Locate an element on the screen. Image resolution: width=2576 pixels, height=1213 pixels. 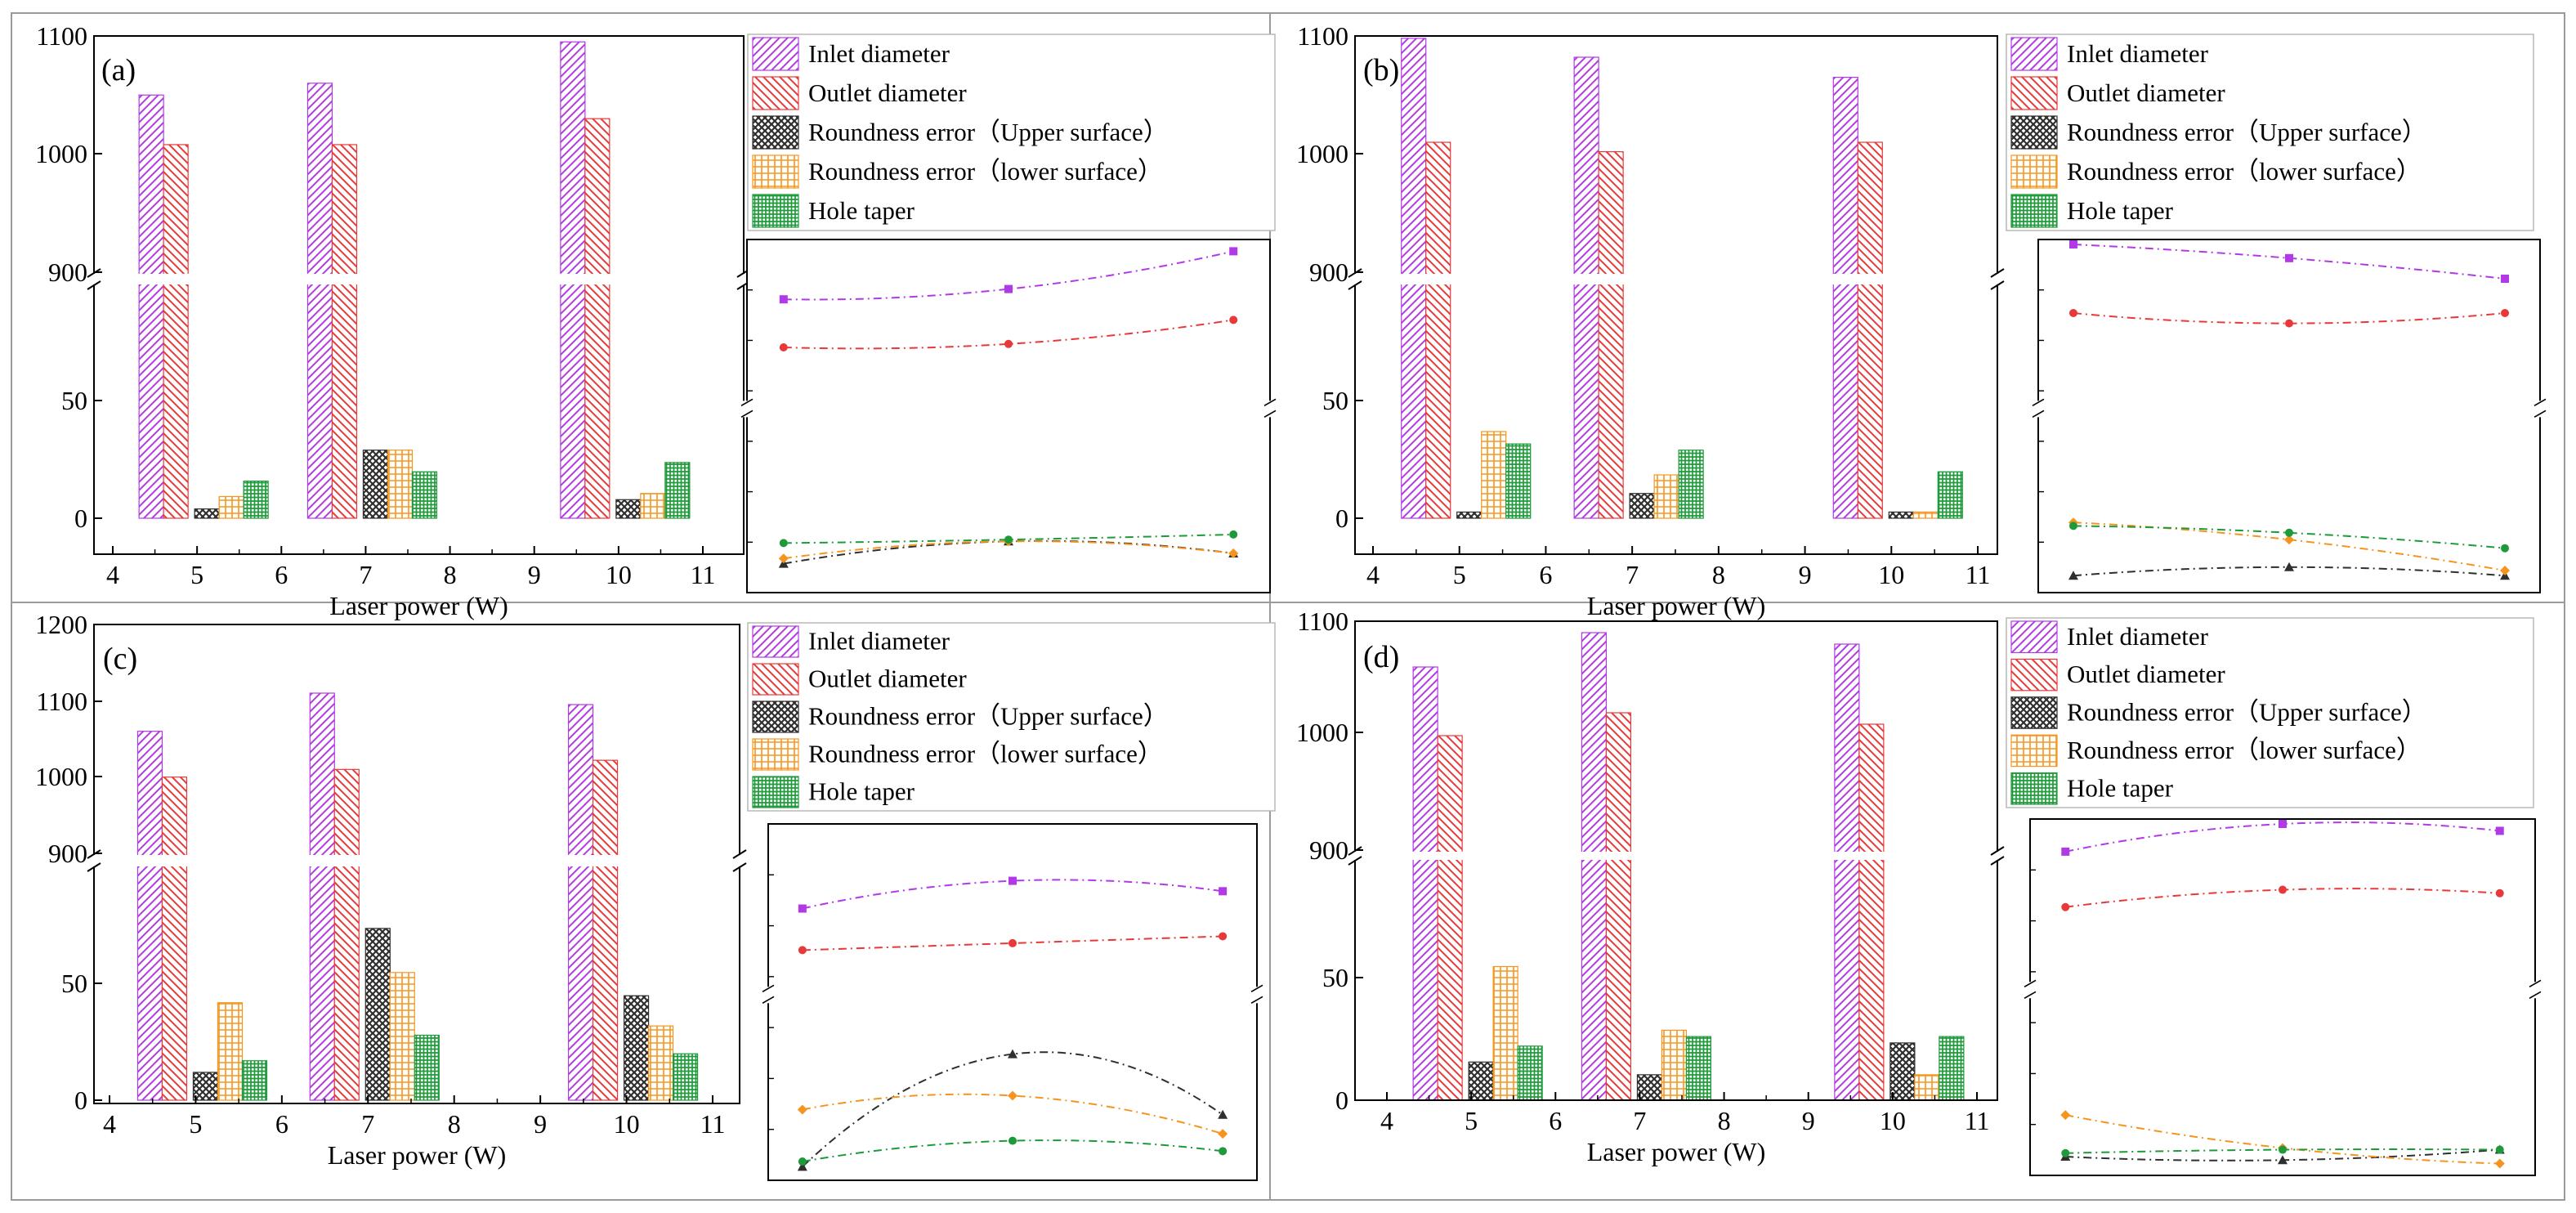
legend-swatch-lower is located at coordinates (775, 754).